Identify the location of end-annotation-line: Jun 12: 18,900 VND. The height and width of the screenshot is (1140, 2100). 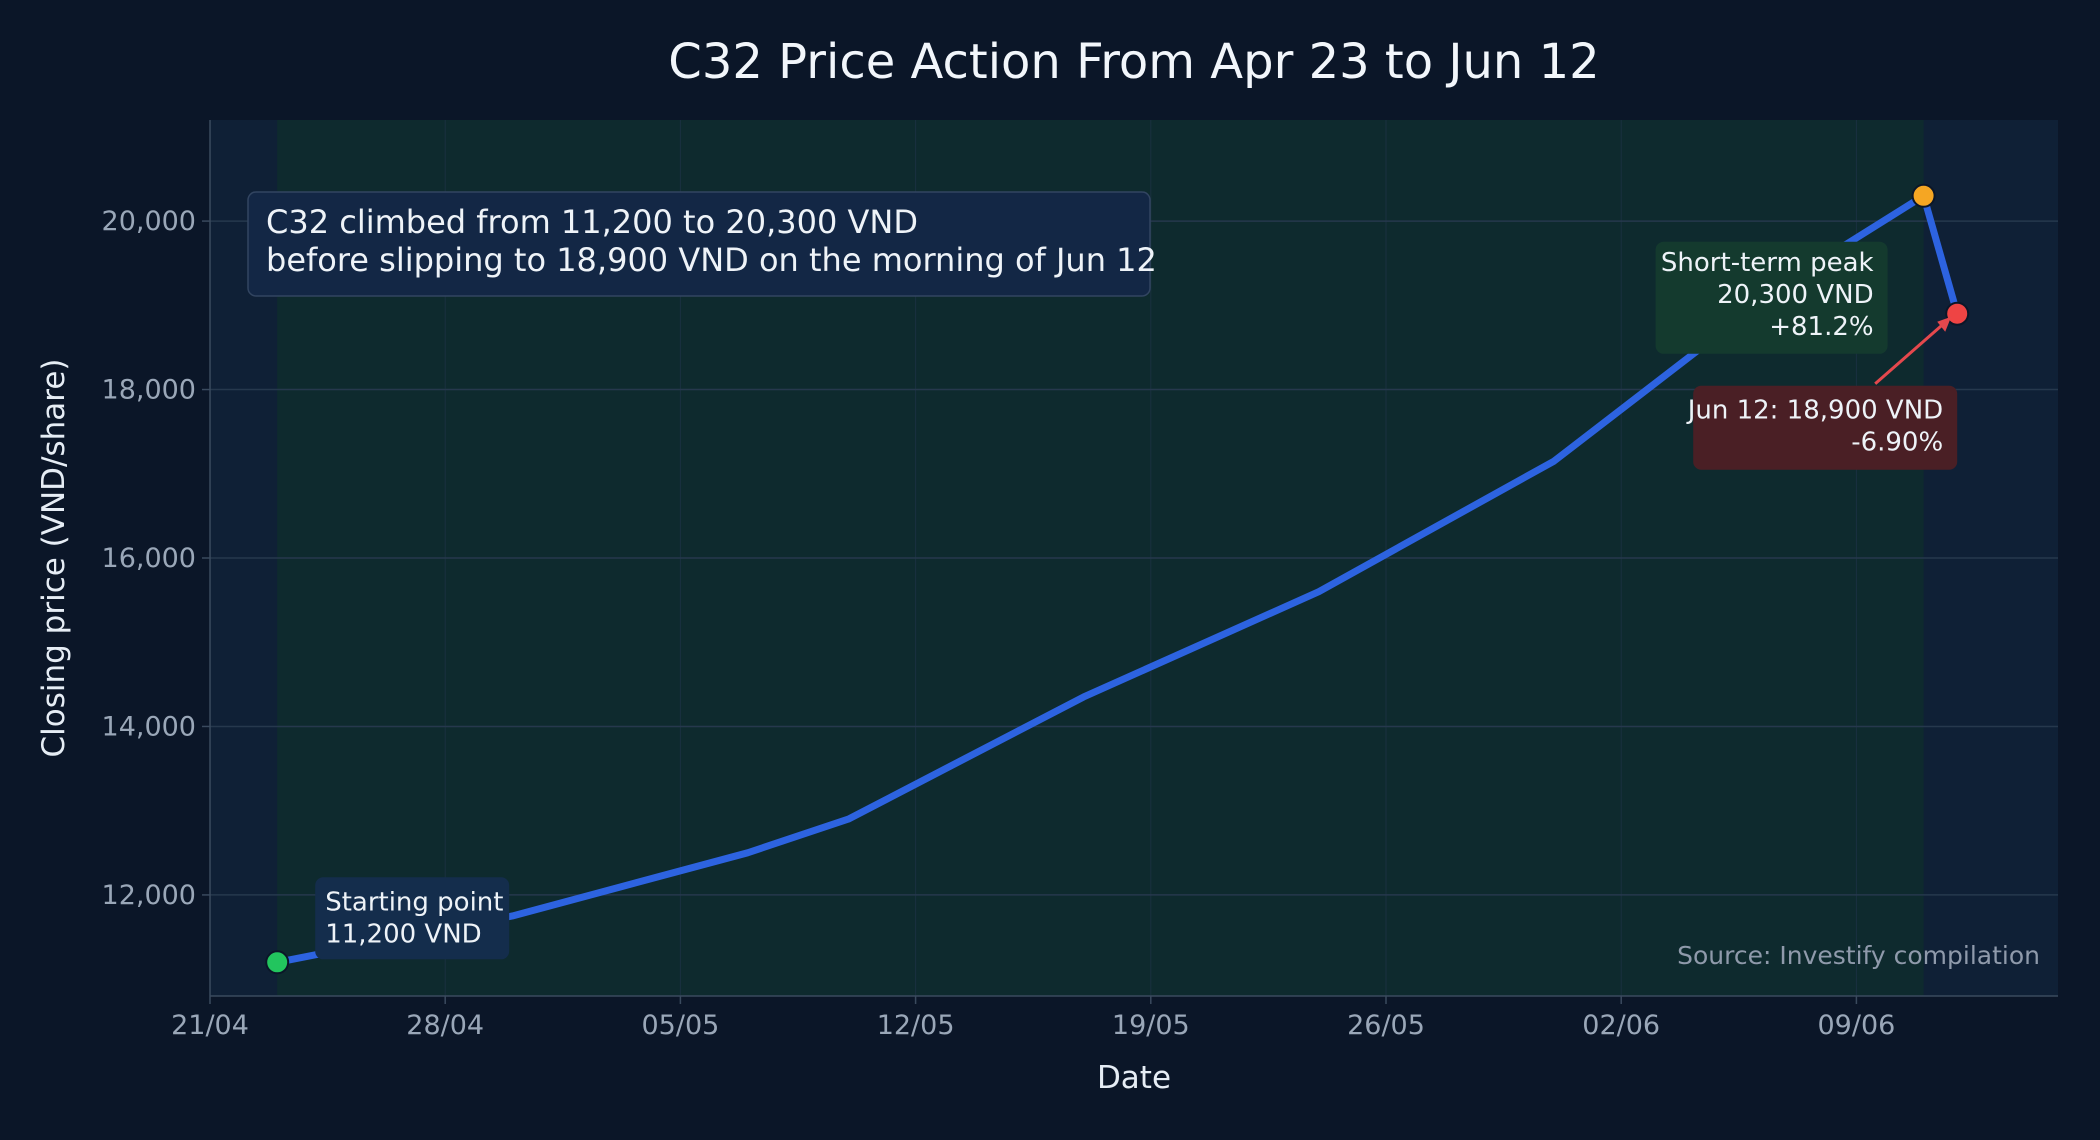
(1815, 411).